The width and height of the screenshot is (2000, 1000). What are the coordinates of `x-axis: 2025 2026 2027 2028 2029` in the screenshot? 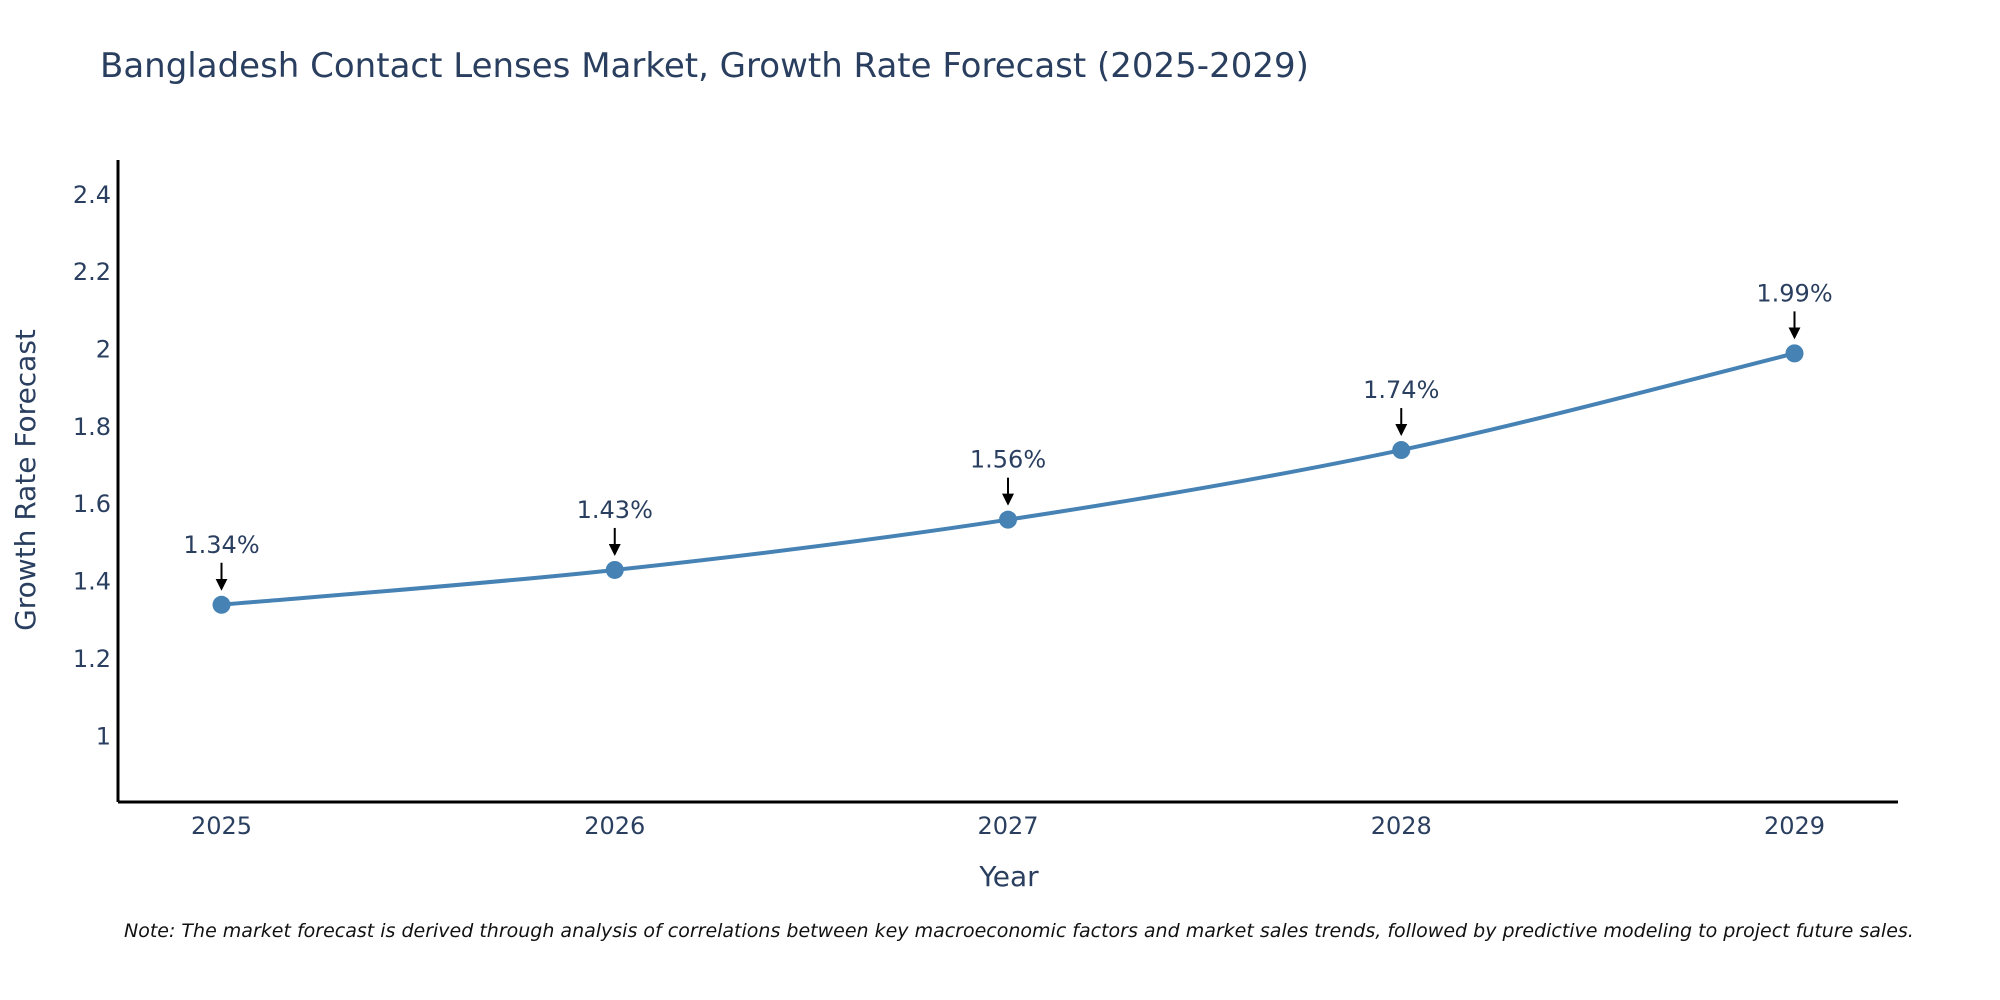 It's located at (1008, 820).